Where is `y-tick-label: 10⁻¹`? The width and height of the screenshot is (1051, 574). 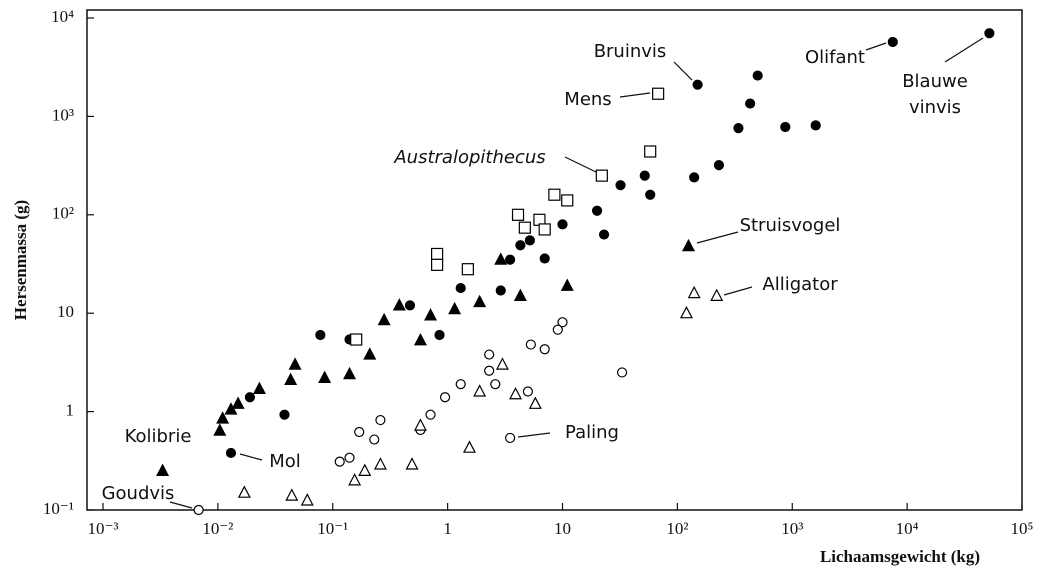
y-tick-label: 10⁻¹ is located at coordinates (58, 508).